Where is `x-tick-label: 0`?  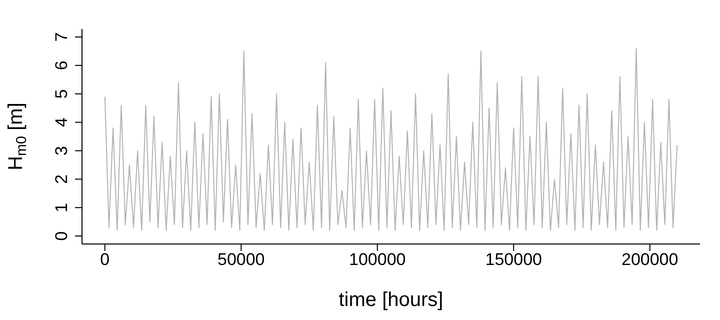
x-tick-label: 0 is located at coordinates (105, 260).